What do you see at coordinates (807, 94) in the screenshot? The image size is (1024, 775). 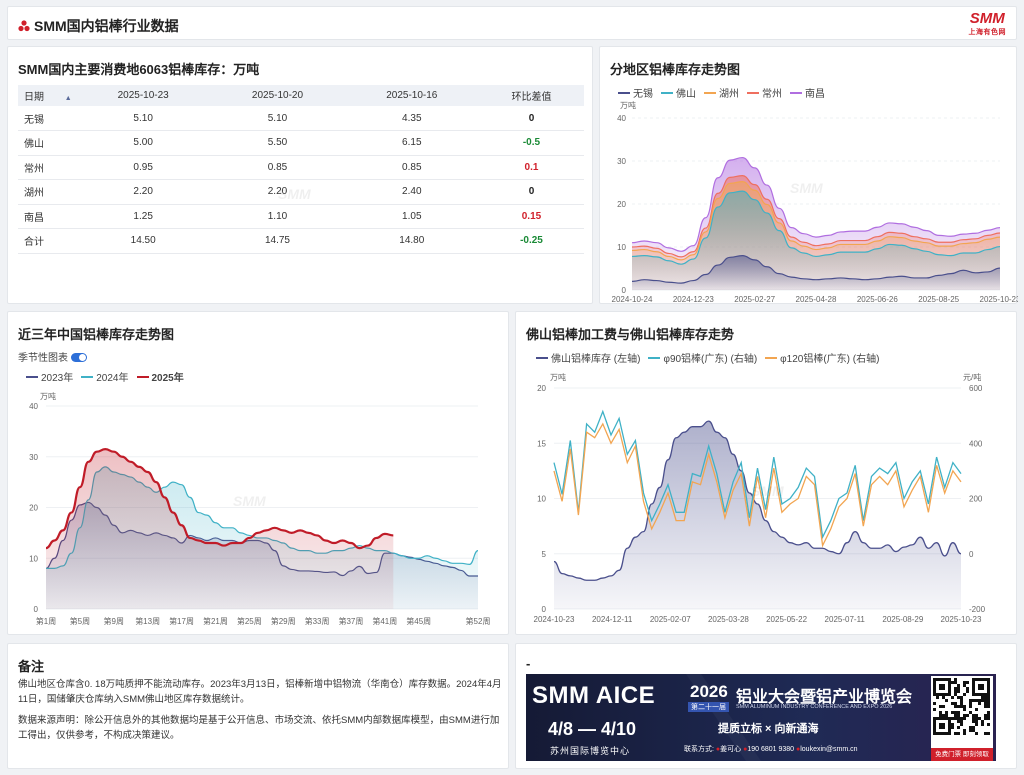 I see `legend-item: 南昌` at bounding box center [807, 94].